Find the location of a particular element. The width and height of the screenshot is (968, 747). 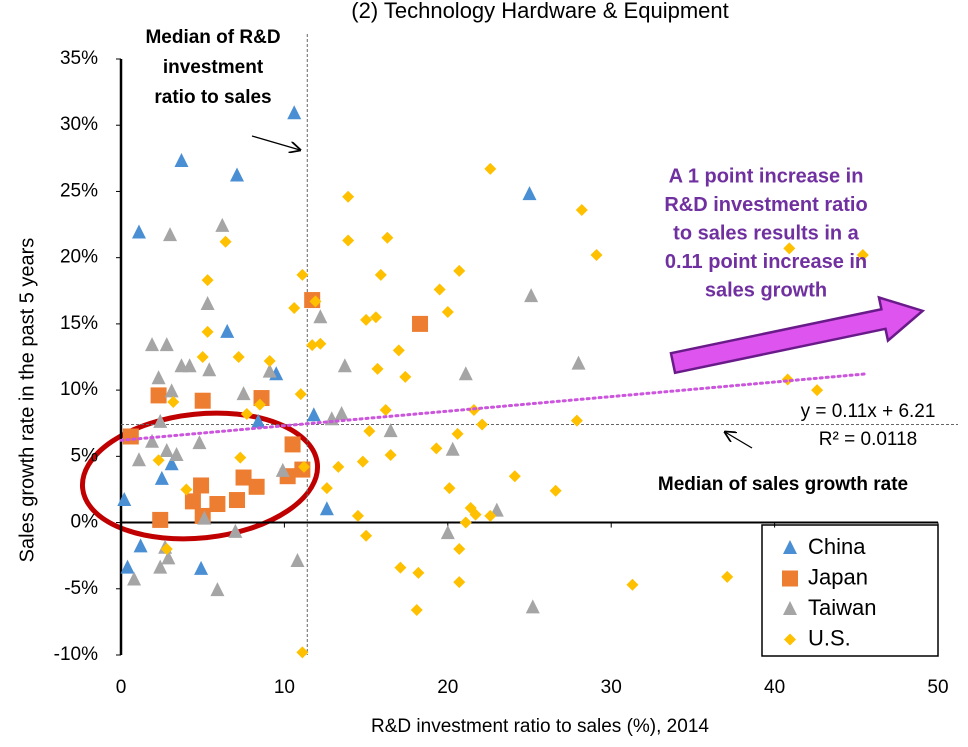

annotation: to sales results in a is located at coordinates (766, 233).